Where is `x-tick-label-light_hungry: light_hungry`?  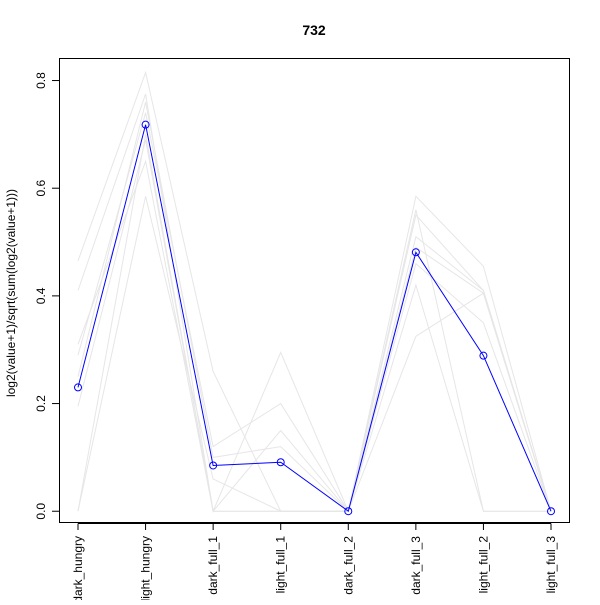 x-tick-label-light_hungry: light_hungry is located at coordinates (146, 568).